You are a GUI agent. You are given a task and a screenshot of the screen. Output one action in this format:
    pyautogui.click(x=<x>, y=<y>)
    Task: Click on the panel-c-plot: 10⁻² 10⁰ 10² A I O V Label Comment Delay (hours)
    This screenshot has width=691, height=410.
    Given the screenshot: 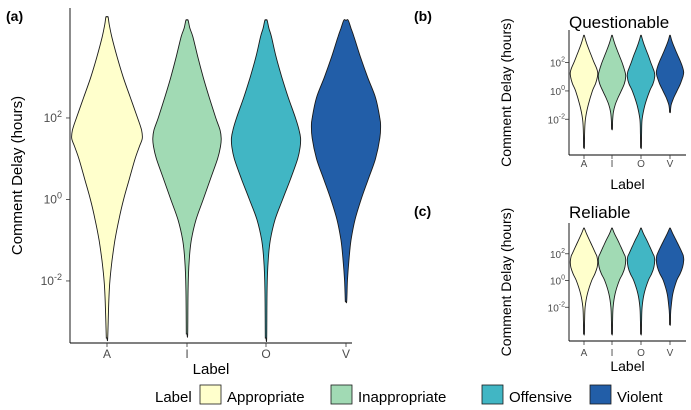 What is the action you would take?
    pyautogui.click(x=592, y=291)
    